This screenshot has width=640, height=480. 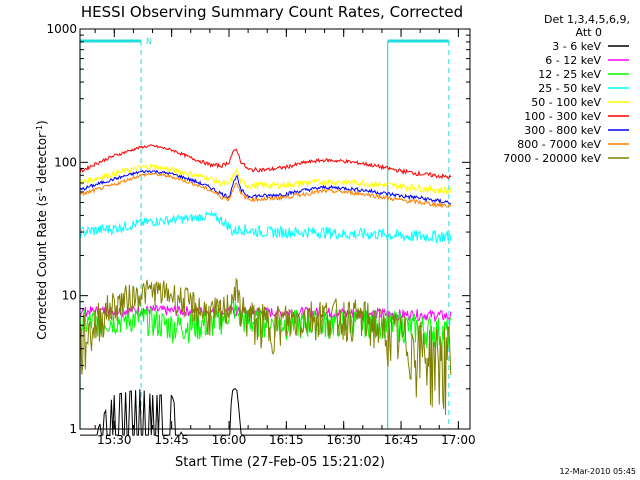 I want to click on x-tick-label-3: 16:15, so click(x=286, y=440).